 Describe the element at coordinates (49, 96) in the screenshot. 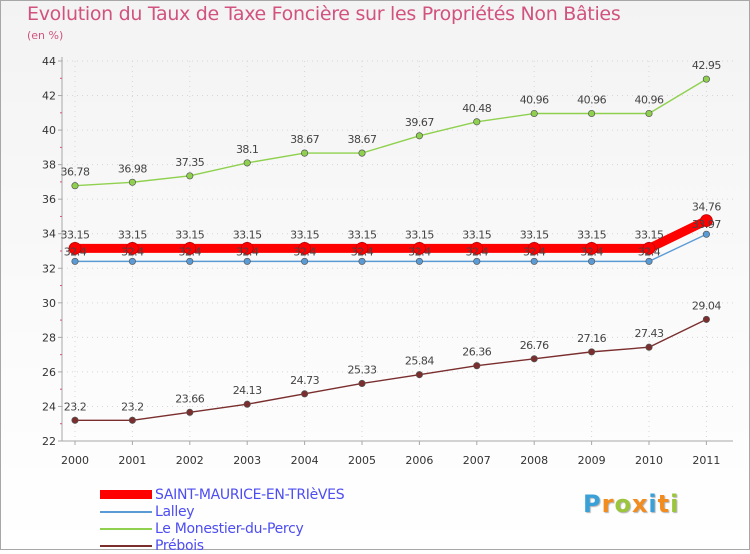

I see `y-tick-label: 42` at that location.